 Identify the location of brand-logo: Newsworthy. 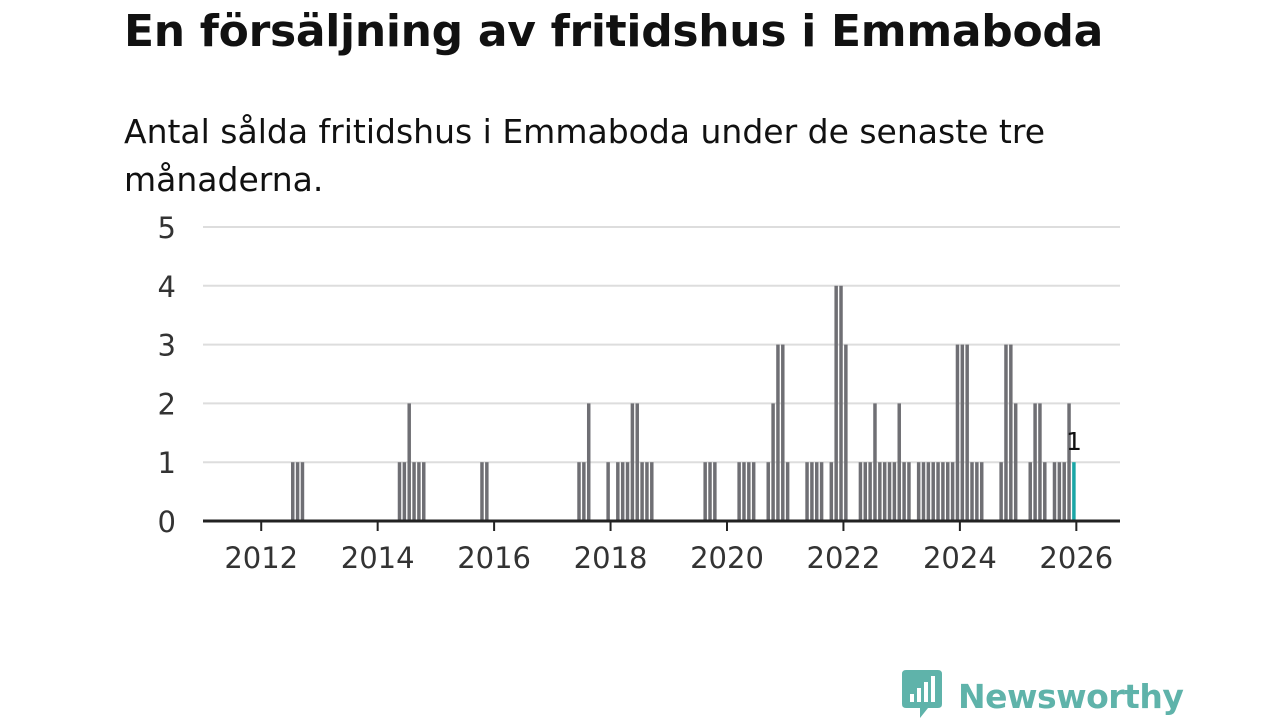
(1043, 696).